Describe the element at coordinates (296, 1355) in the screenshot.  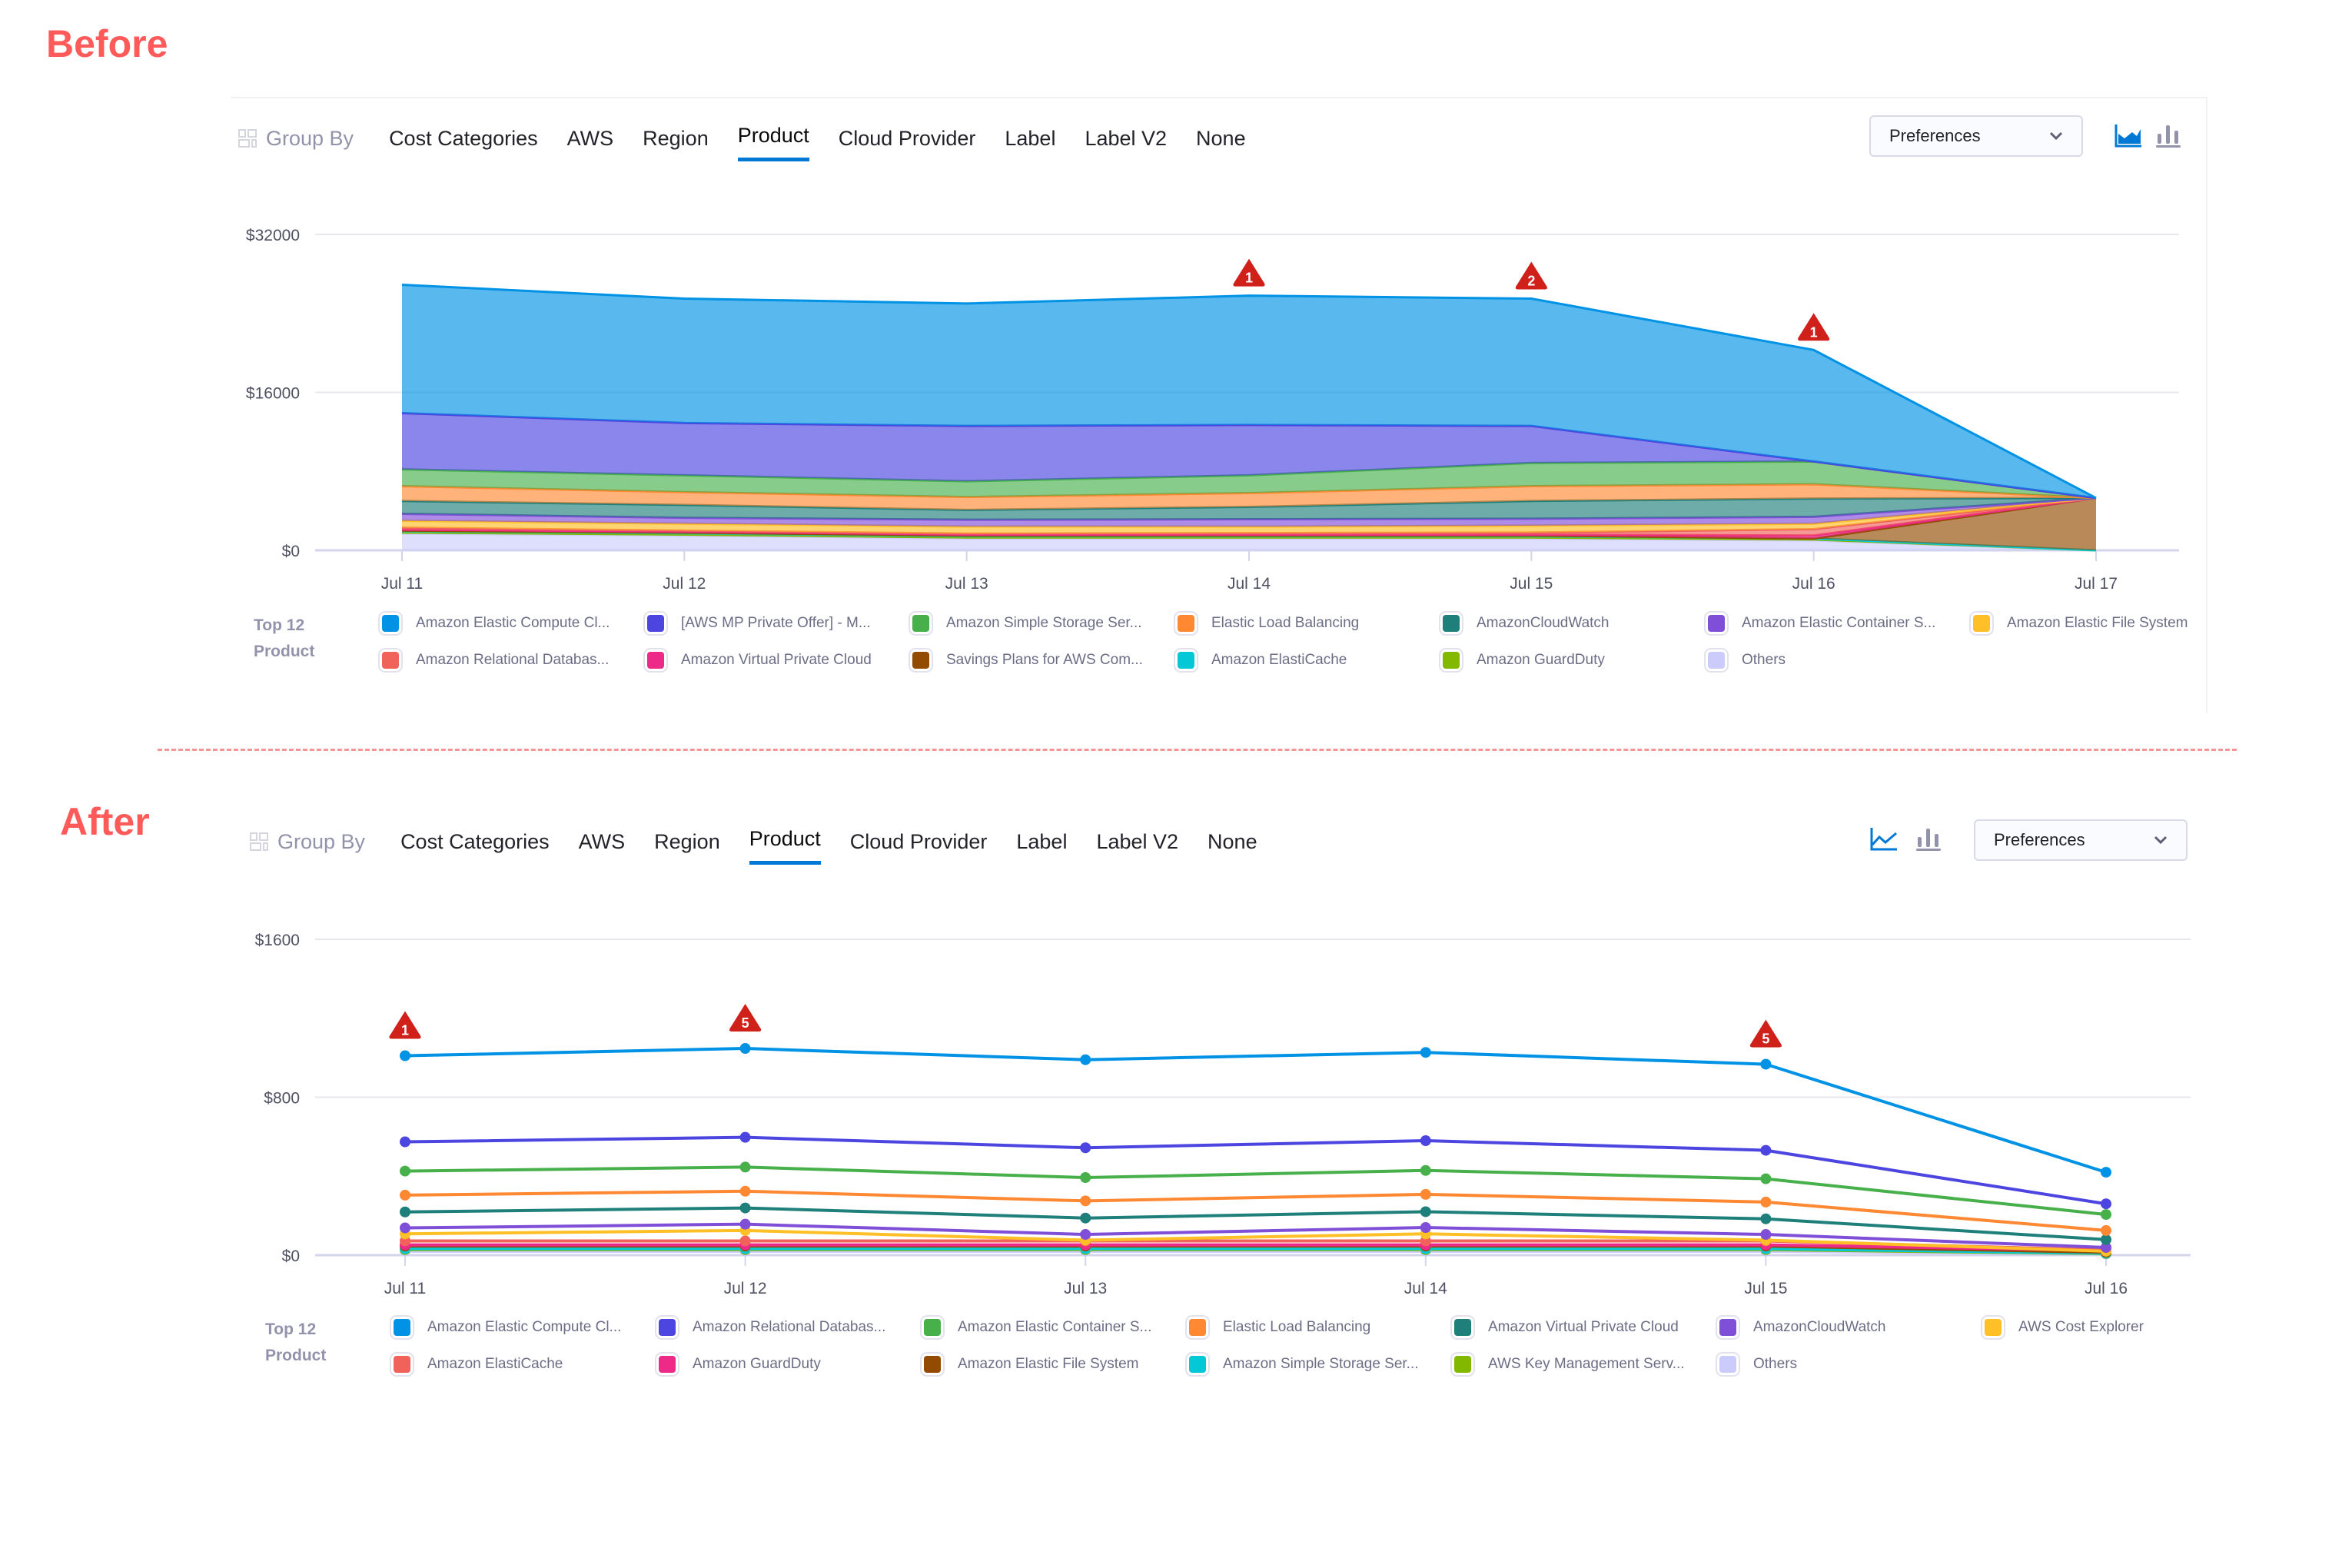
I see `legend-title-line2: Product` at that location.